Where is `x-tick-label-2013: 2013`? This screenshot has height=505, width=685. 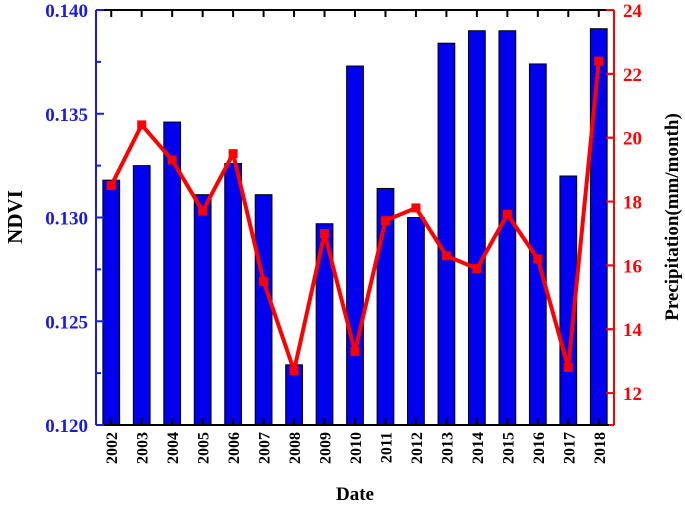
x-tick-label-2013: 2013 is located at coordinates (447, 448).